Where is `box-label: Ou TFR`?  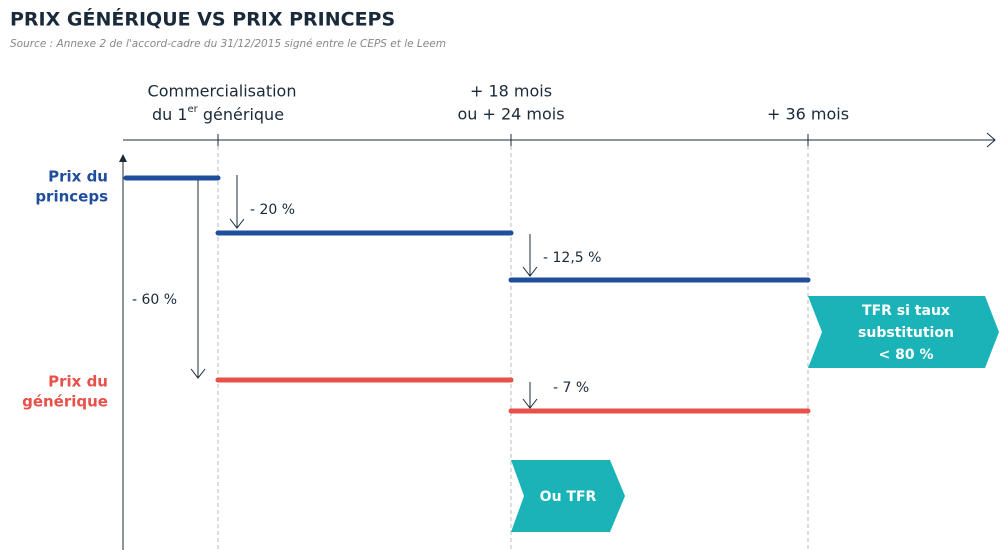
box-label: Ou TFR is located at coordinates (568, 497).